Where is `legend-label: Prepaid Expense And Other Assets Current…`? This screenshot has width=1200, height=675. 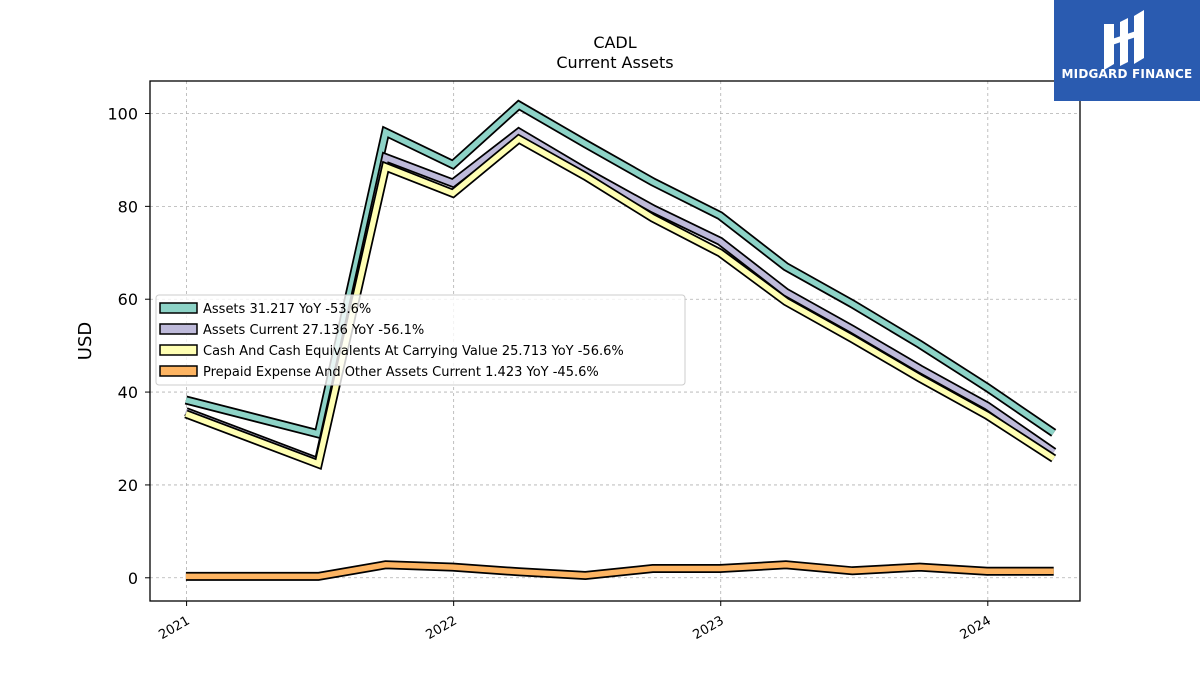
legend-label: Prepaid Expense And Other Assets Current… is located at coordinates (401, 372).